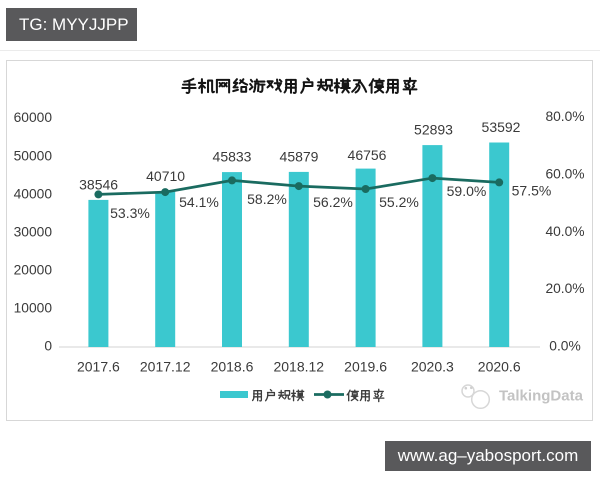  What do you see at coordinates (564, 174) in the screenshot?
I see `svg-text: 60.0%` at bounding box center [564, 174].